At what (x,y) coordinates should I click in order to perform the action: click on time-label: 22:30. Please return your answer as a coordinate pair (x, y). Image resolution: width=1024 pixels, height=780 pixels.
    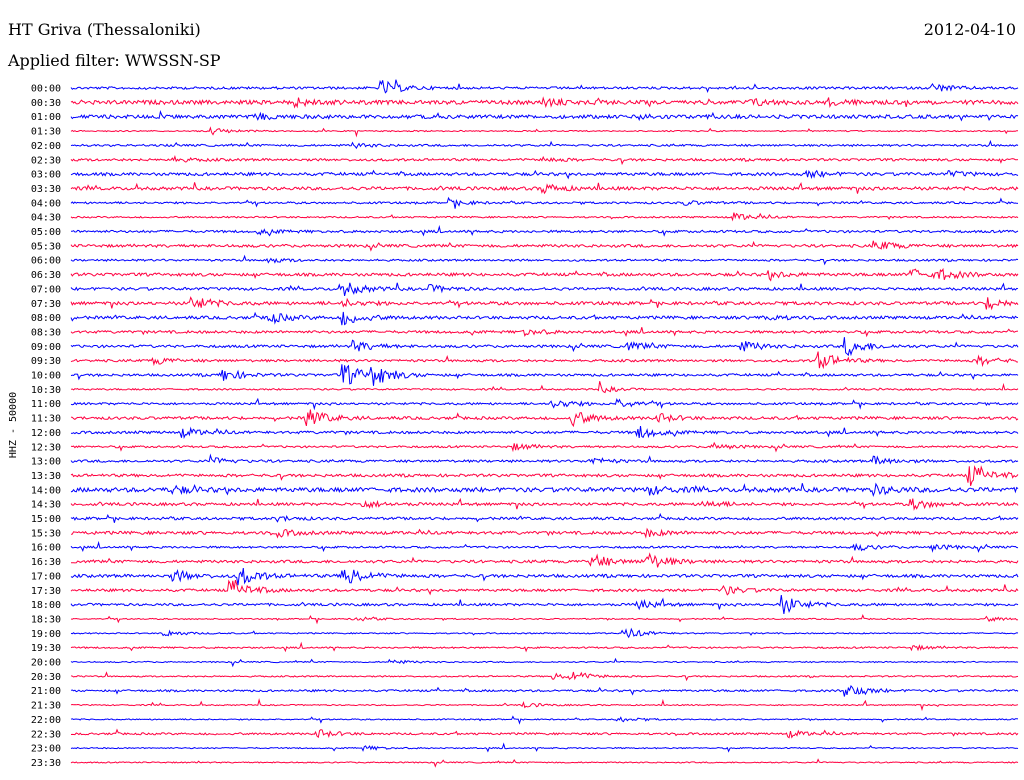
    Looking at the image, I should click on (46, 734).